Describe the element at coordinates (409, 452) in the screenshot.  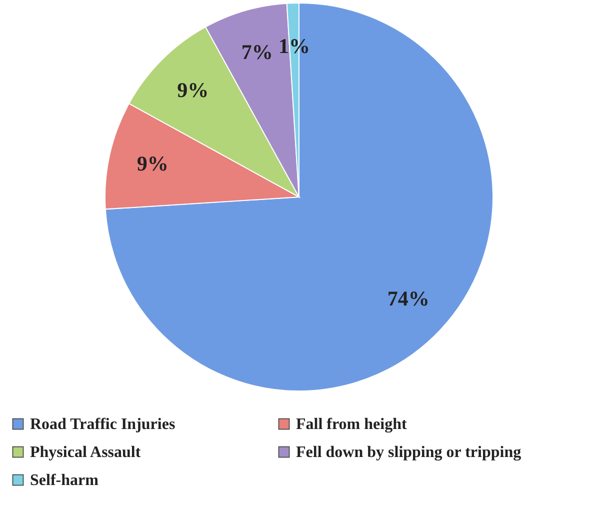
I see `legend-label: Fell down by slipping or tripping` at that location.